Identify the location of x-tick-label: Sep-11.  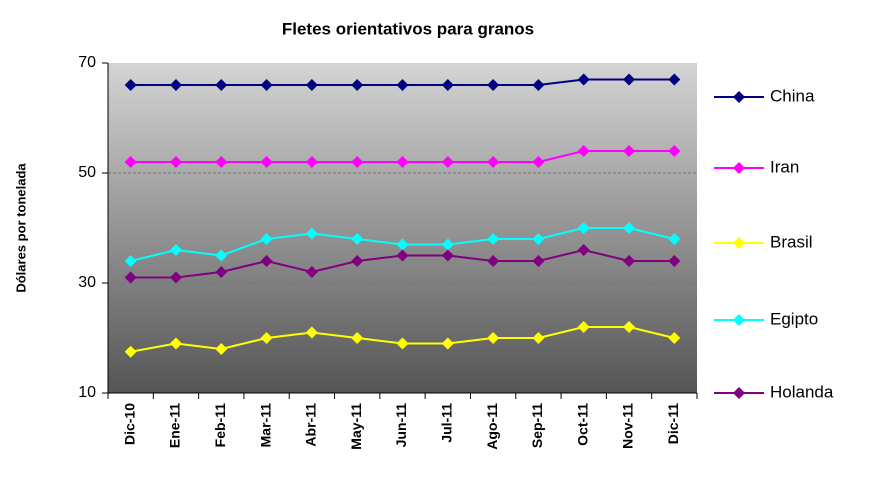
(537, 425).